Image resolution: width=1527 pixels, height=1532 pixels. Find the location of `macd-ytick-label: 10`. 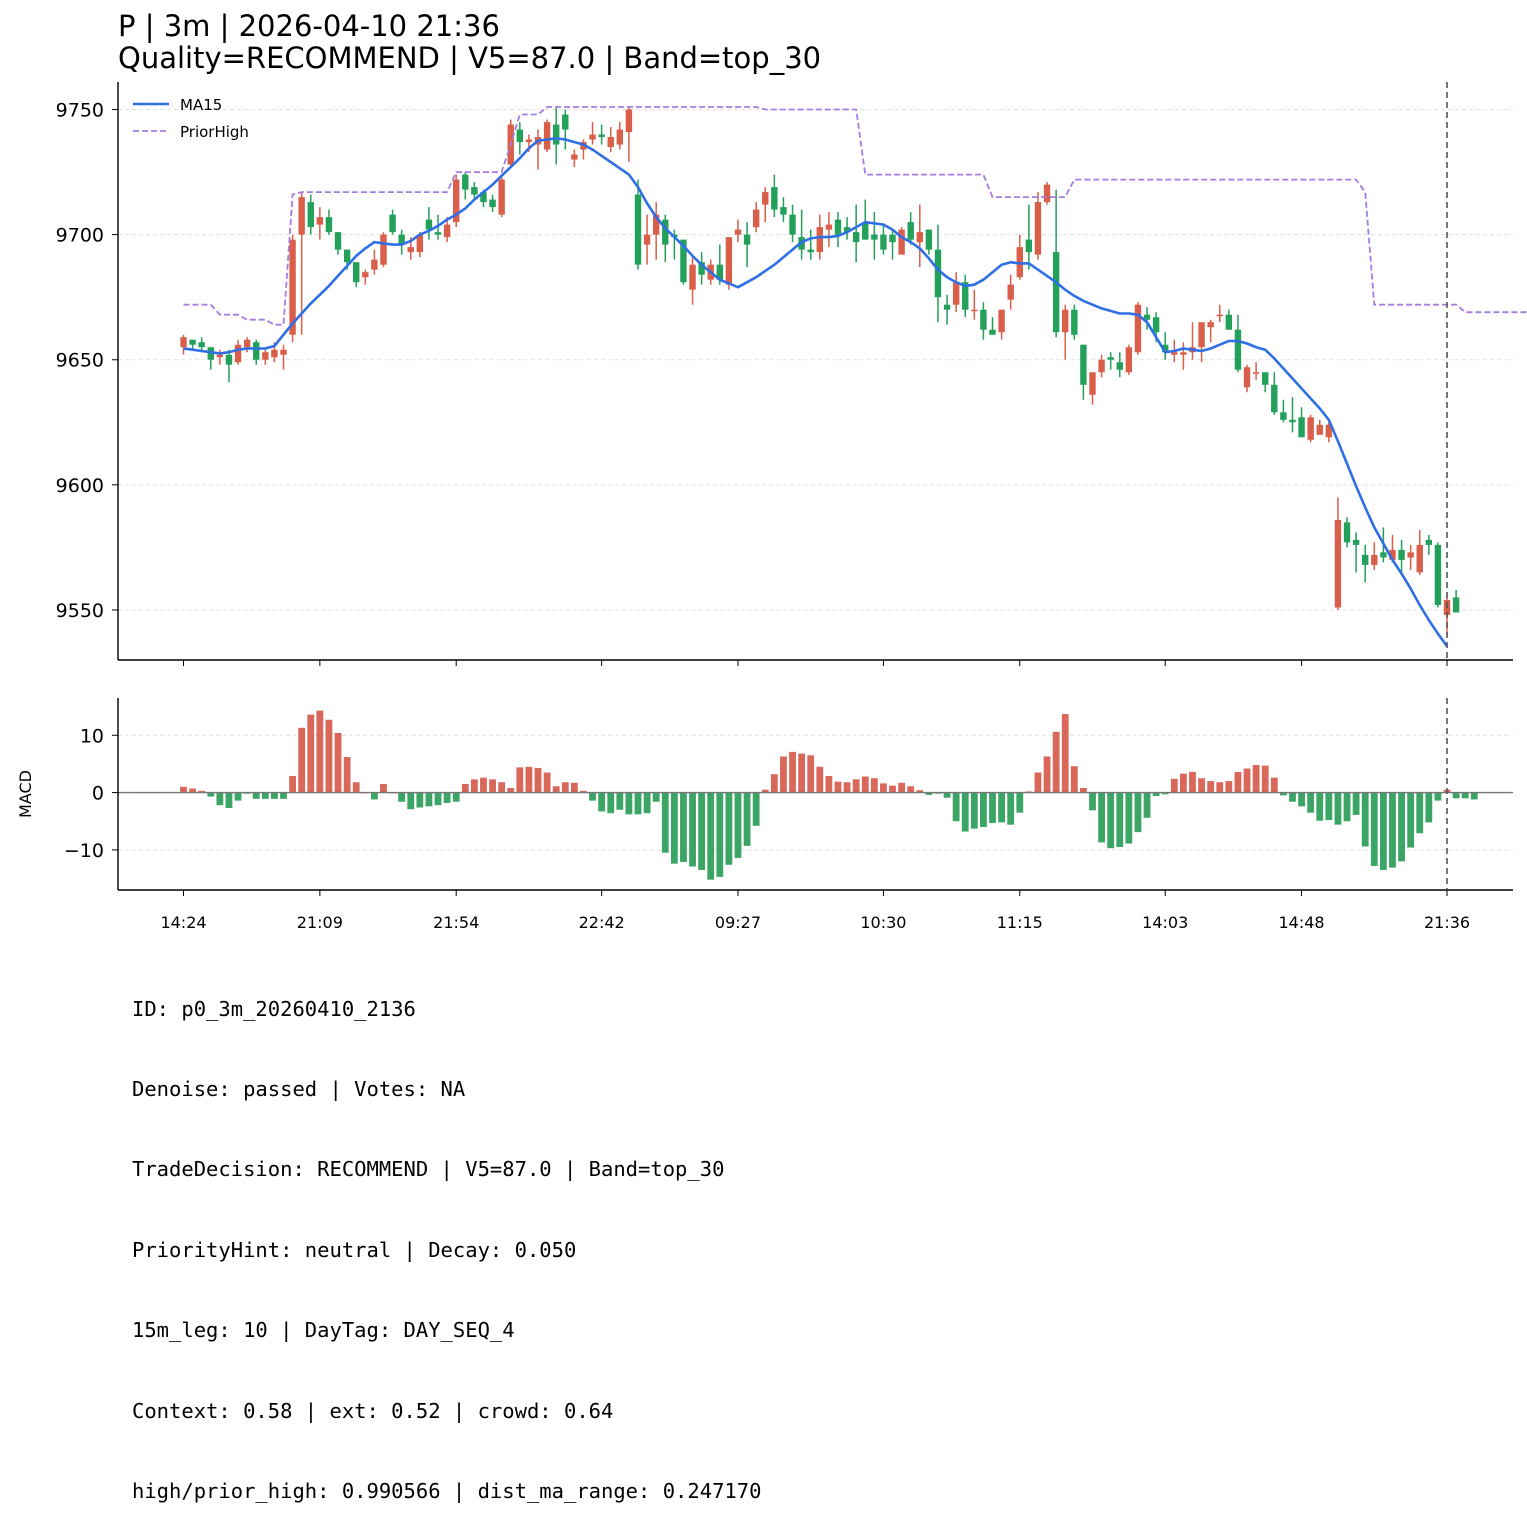

macd-ytick-label: 10 is located at coordinates (92, 736).